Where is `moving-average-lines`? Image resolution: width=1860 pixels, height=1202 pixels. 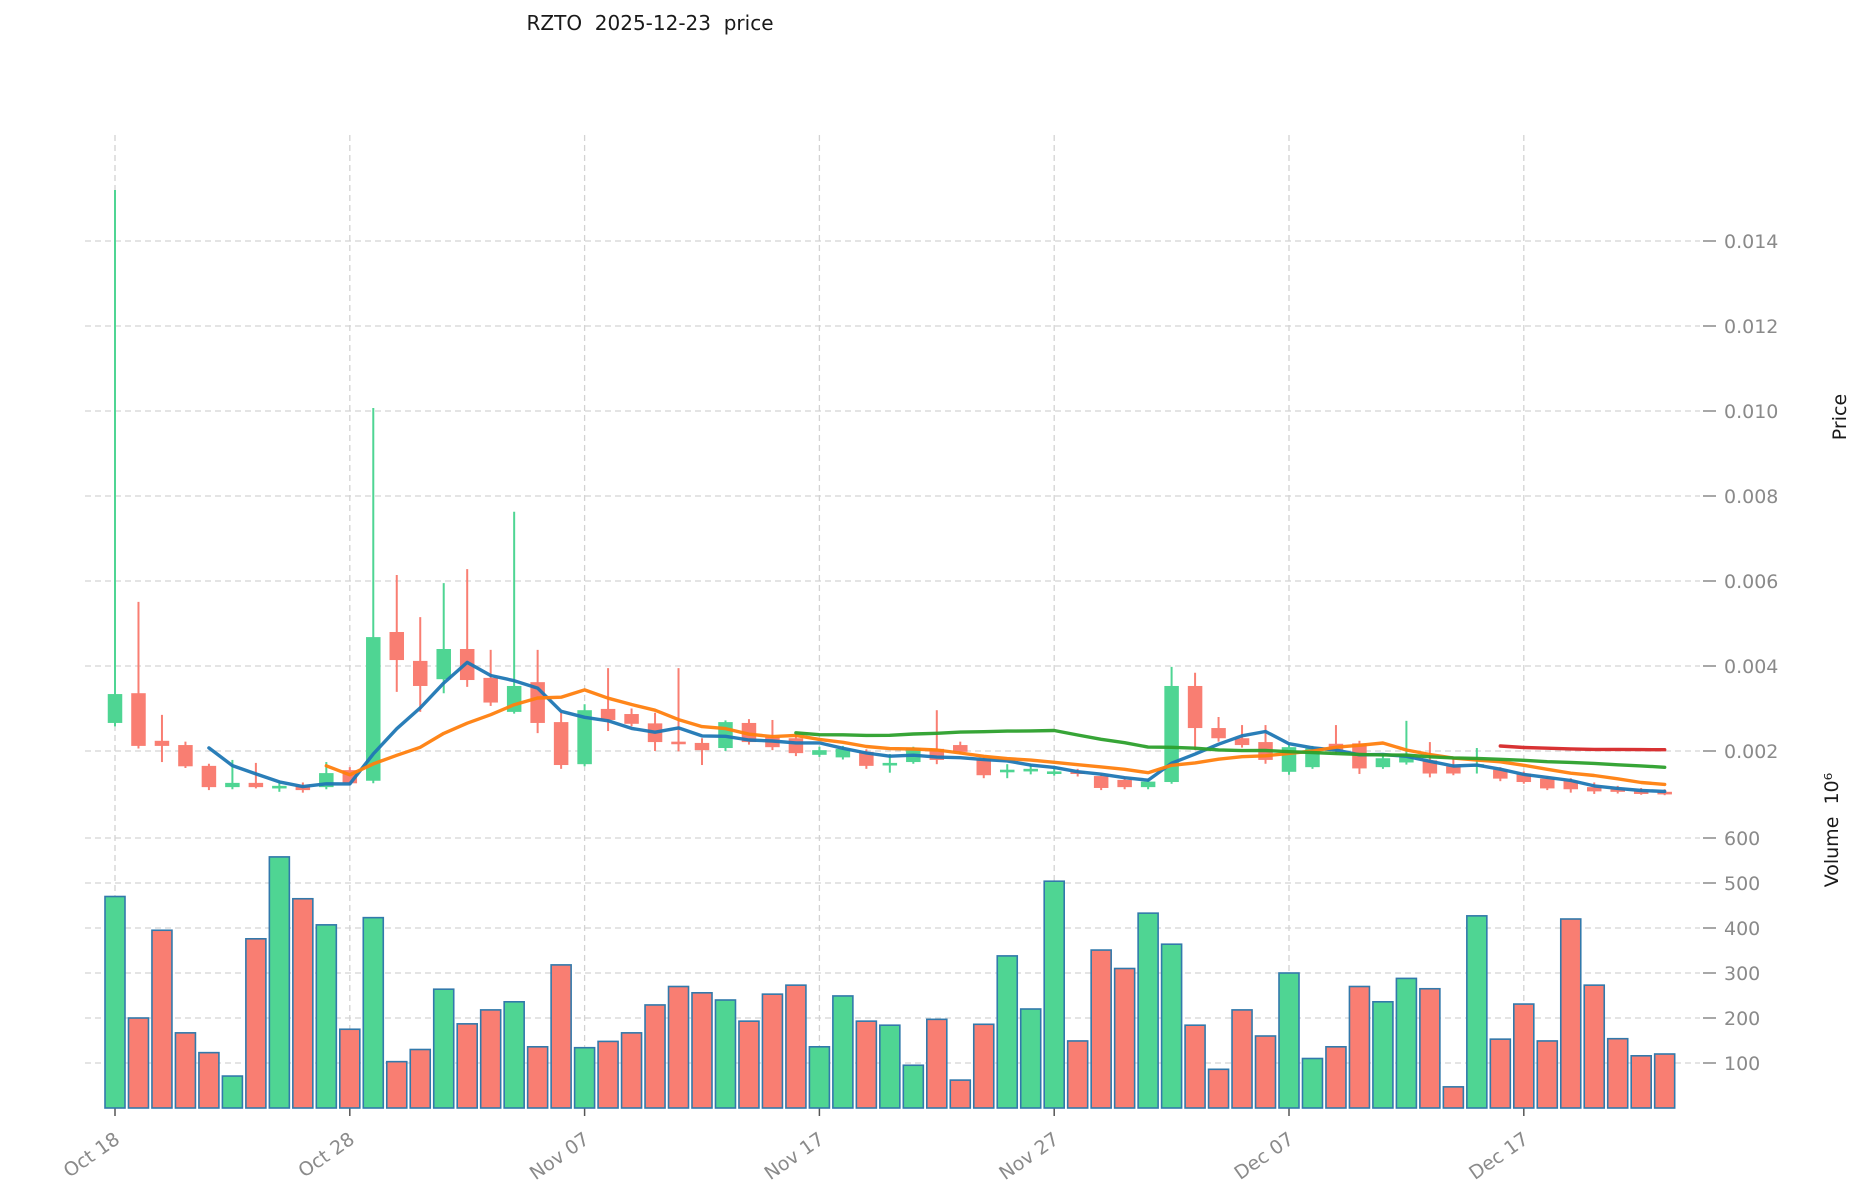
moving-average-lines is located at coordinates (937, 727).